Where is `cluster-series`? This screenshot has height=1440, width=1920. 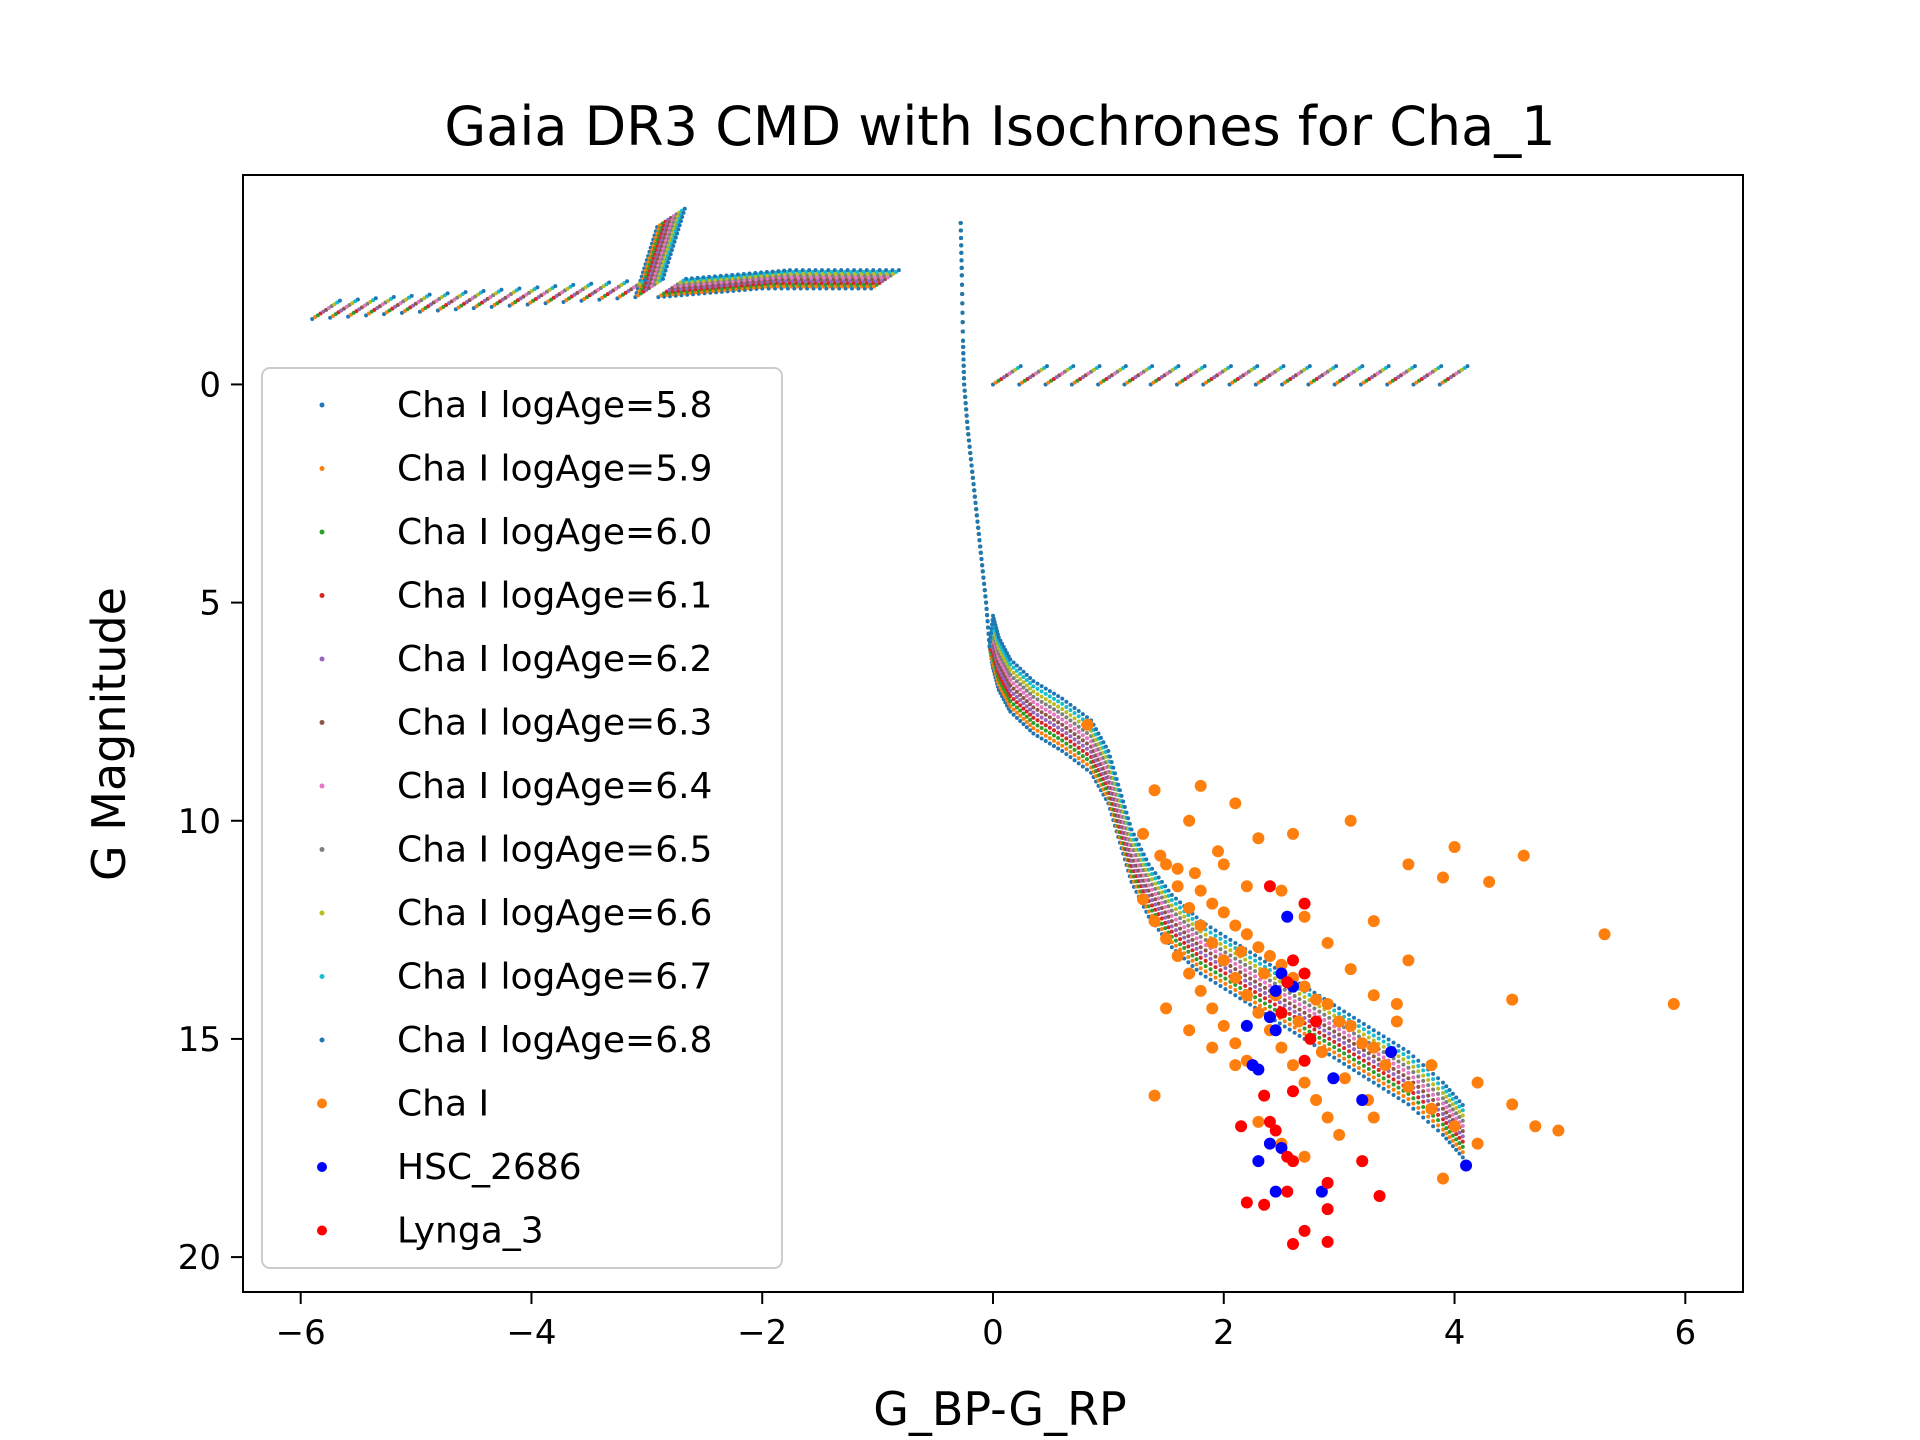
cluster-series is located at coordinates (1310, 1065).